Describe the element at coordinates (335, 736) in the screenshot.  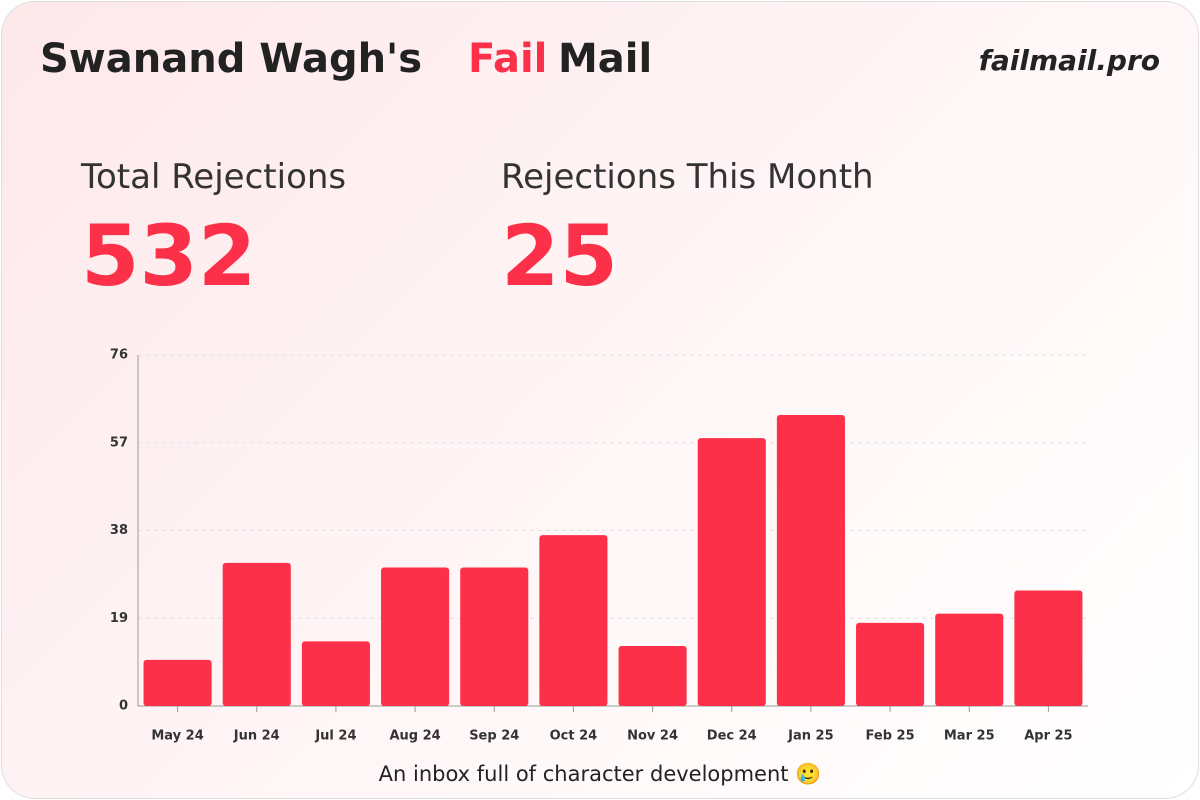
I see `x-tick-label: Jul 24` at that location.